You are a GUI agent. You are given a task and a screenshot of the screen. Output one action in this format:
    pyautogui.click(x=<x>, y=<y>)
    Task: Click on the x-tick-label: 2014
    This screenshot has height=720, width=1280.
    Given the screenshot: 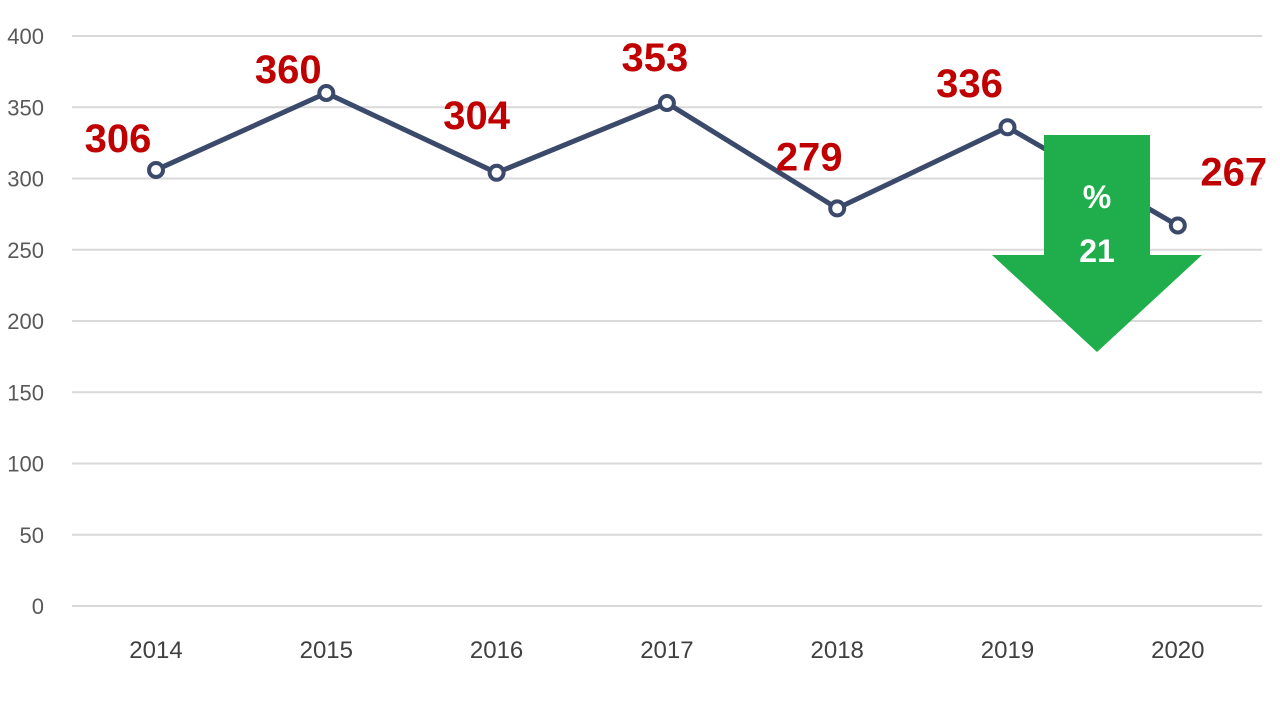 What is the action you would take?
    pyautogui.click(x=155, y=650)
    